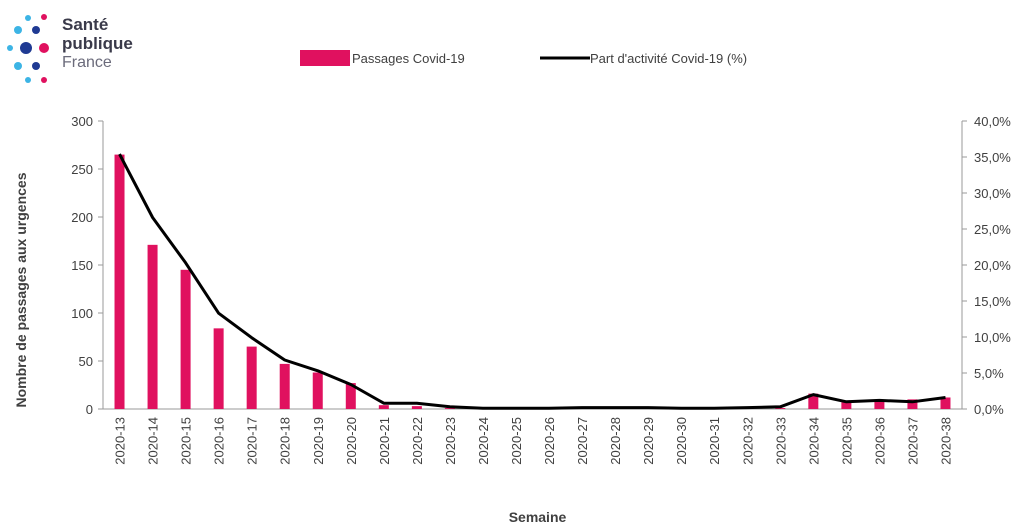 Image resolution: width=1035 pixels, height=528 pixels. What do you see at coordinates (89, 409) in the screenshot?
I see `y-tick-label: 0` at bounding box center [89, 409].